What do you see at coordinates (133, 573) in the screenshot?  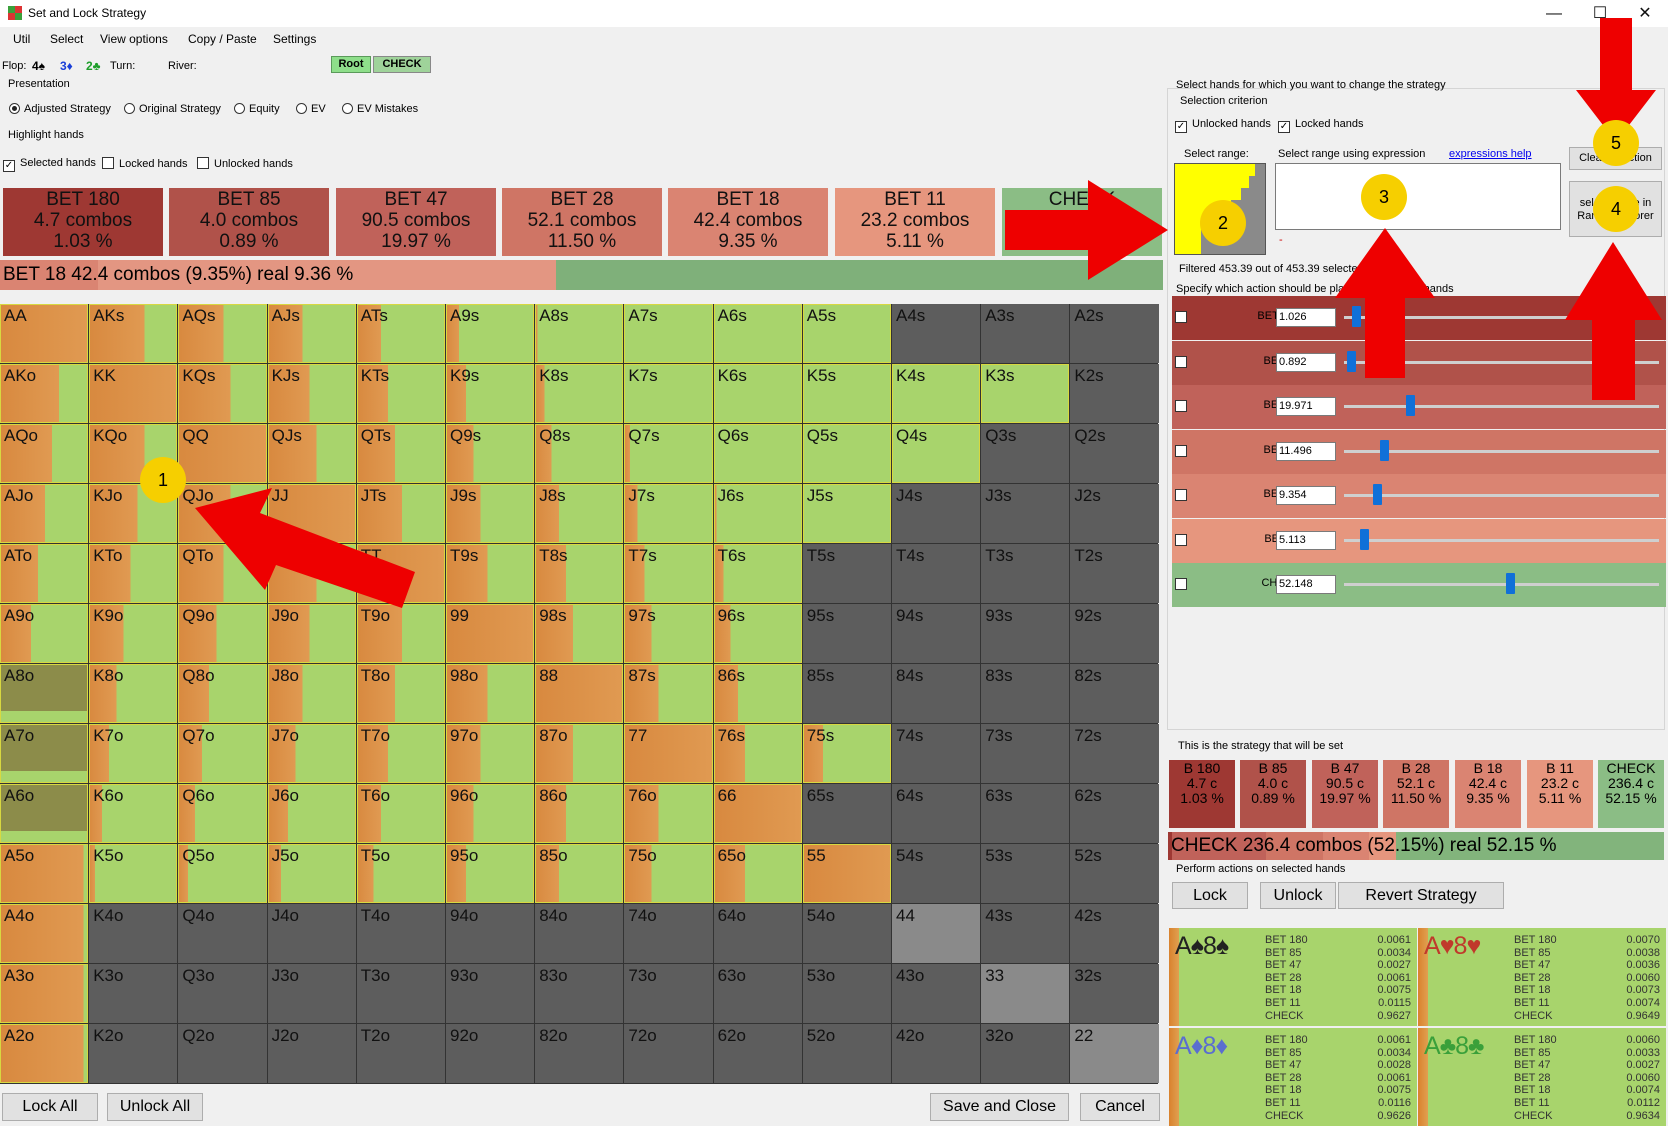 I see `hand-cell: KTo` at bounding box center [133, 573].